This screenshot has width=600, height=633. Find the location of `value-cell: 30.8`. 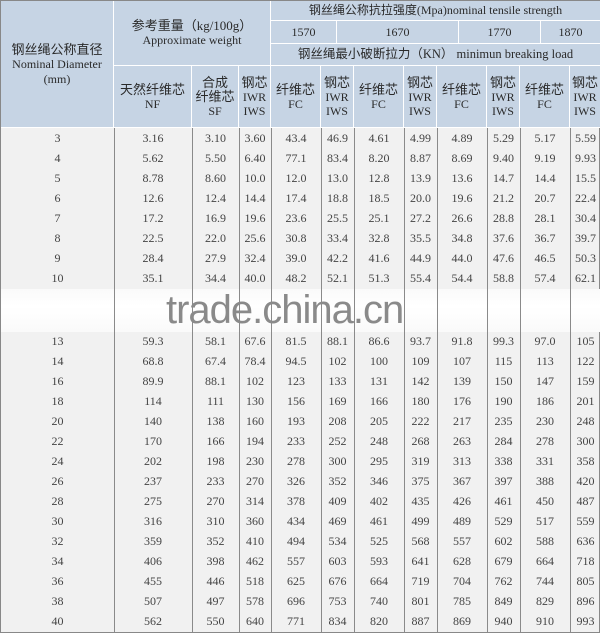

value-cell: 30.8 is located at coordinates (296, 237).